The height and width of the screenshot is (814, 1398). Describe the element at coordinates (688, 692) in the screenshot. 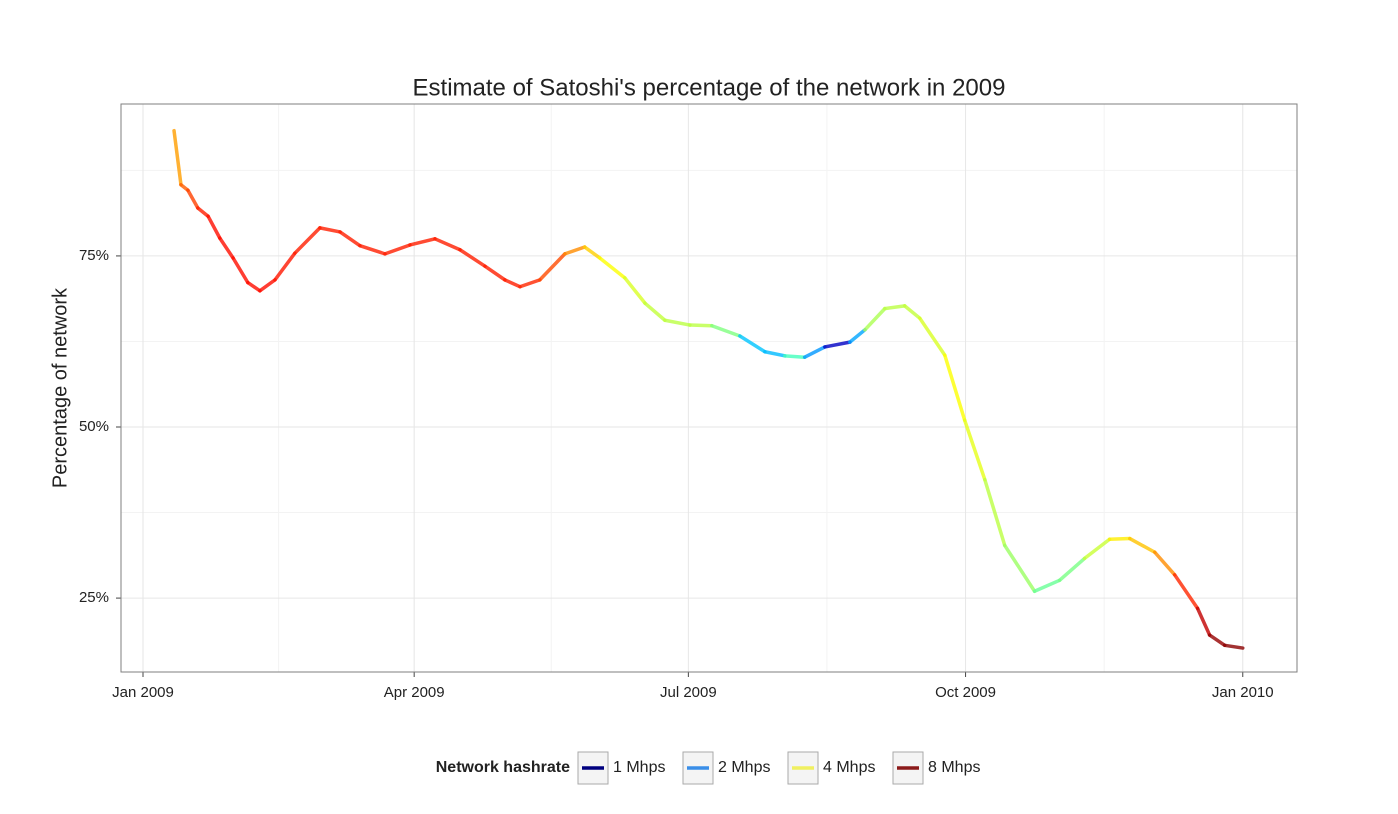

I see `x-tick-label: Jul 2009` at that location.